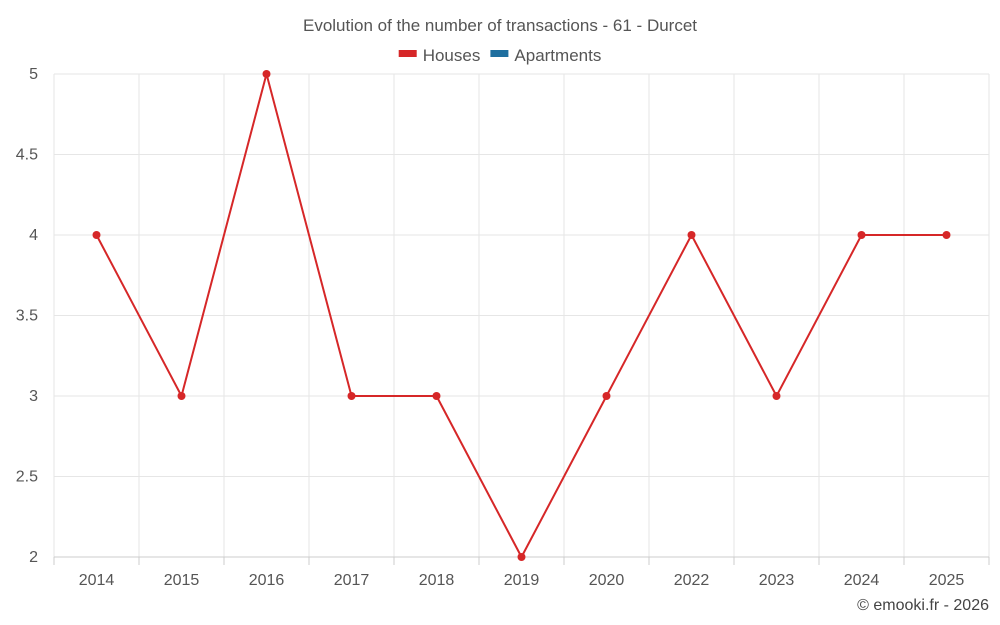 The height and width of the screenshot is (625, 1000). I want to click on legend: Houses Apartments, so click(500, 55).